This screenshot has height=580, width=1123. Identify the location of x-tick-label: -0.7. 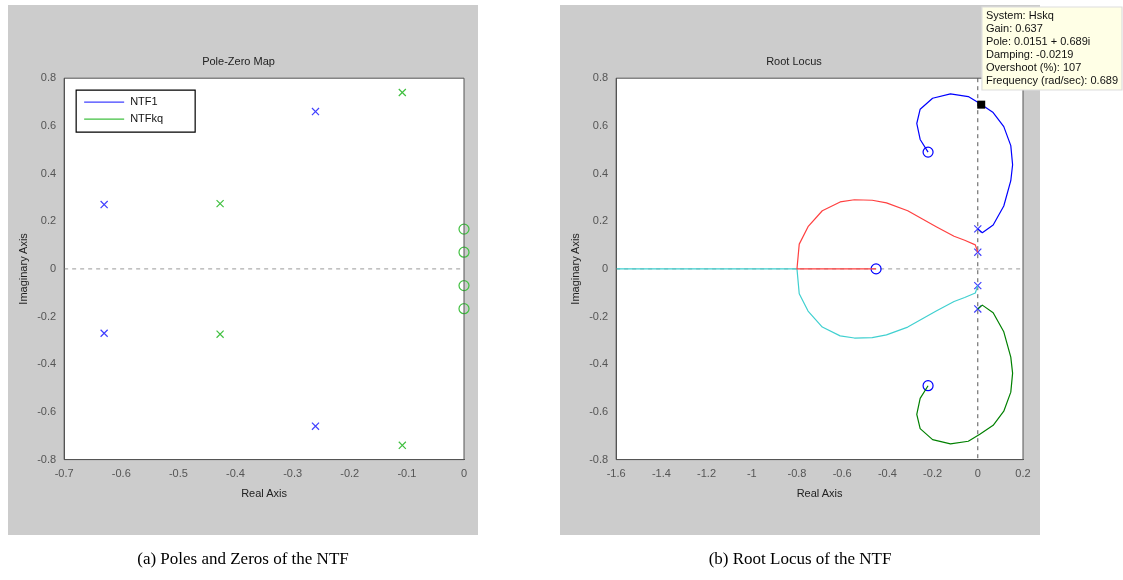
(64, 473).